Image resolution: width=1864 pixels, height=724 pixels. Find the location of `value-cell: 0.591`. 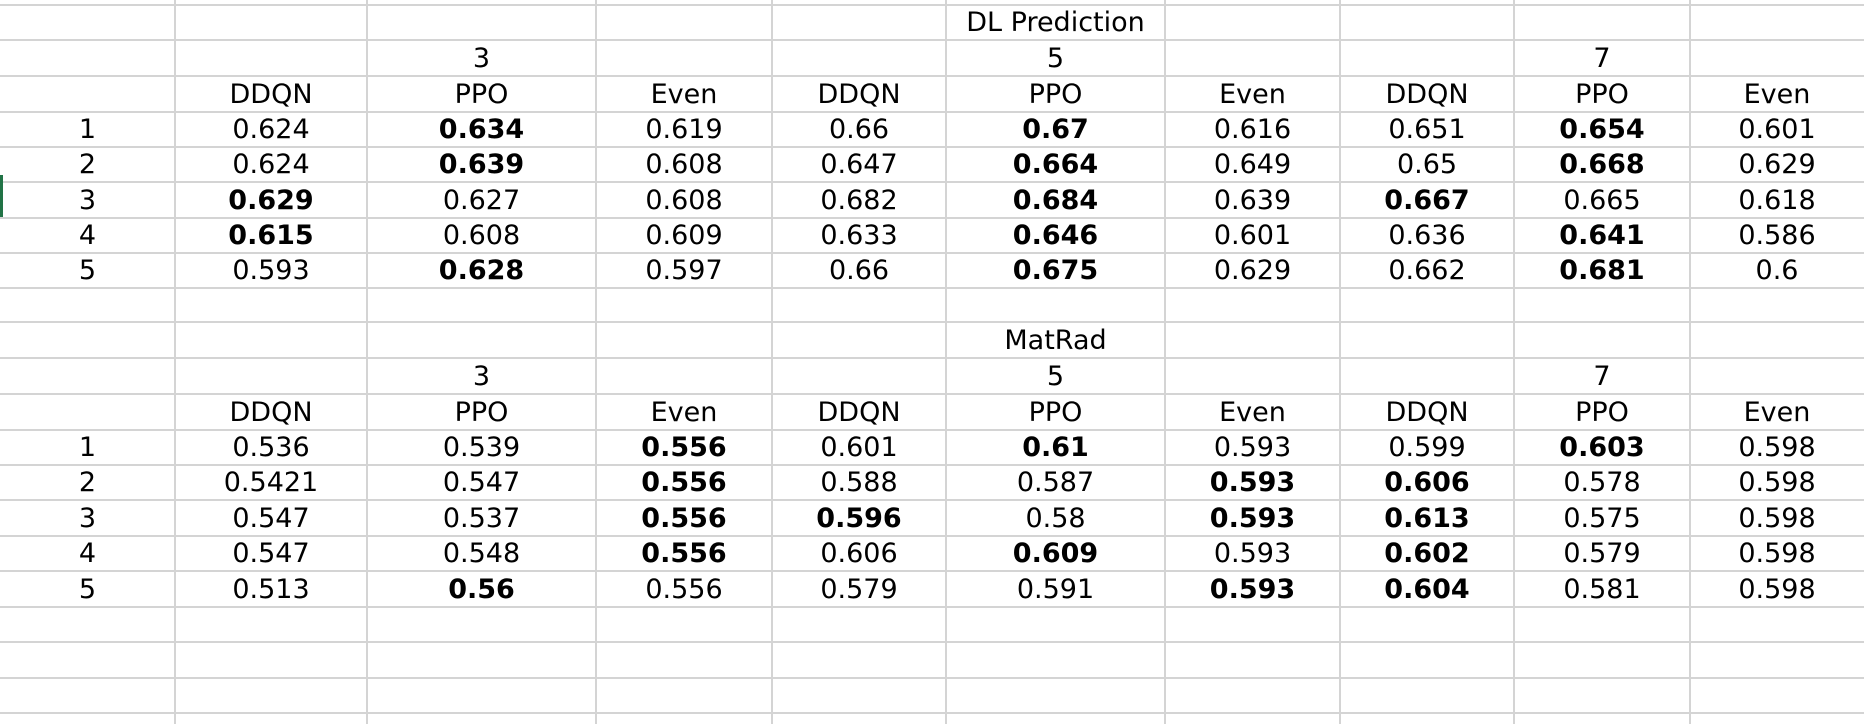

value-cell: 0.591 is located at coordinates (1055, 589).